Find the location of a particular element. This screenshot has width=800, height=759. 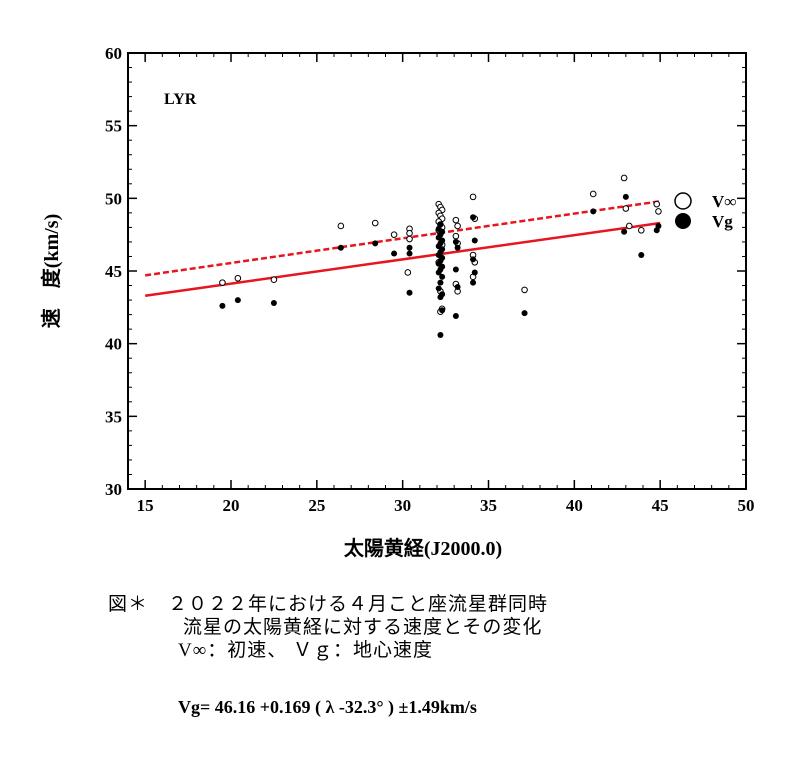

x-tick-label: 40 is located at coordinates (574, 505).